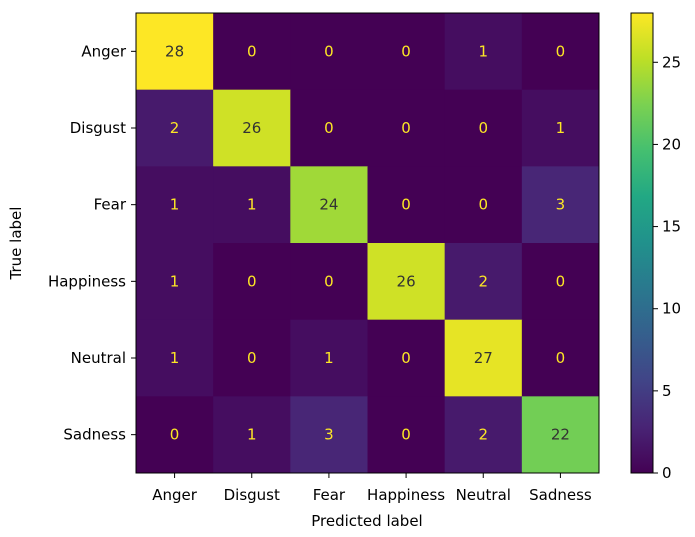 This screenshot has width=695, height=537. Describe the element at coordinates (92, 243) in the screenshot. I see `y-axis-ticks: Anger Disgust Fear Happiness Neutral Sadness` at that location.